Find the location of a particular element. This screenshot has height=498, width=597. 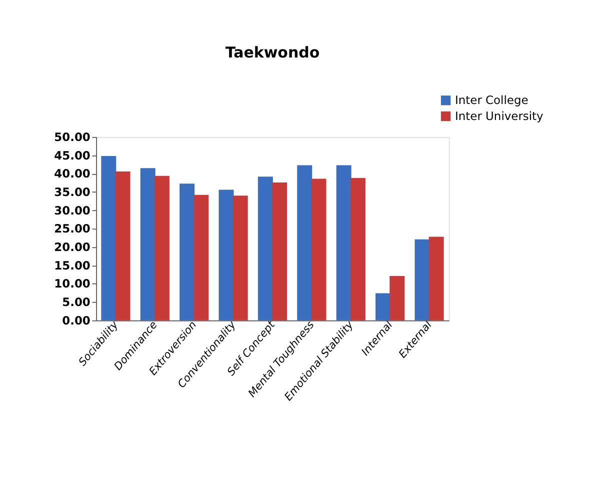

y-tick-label: 25.00 is located at coordinates (72, 229).